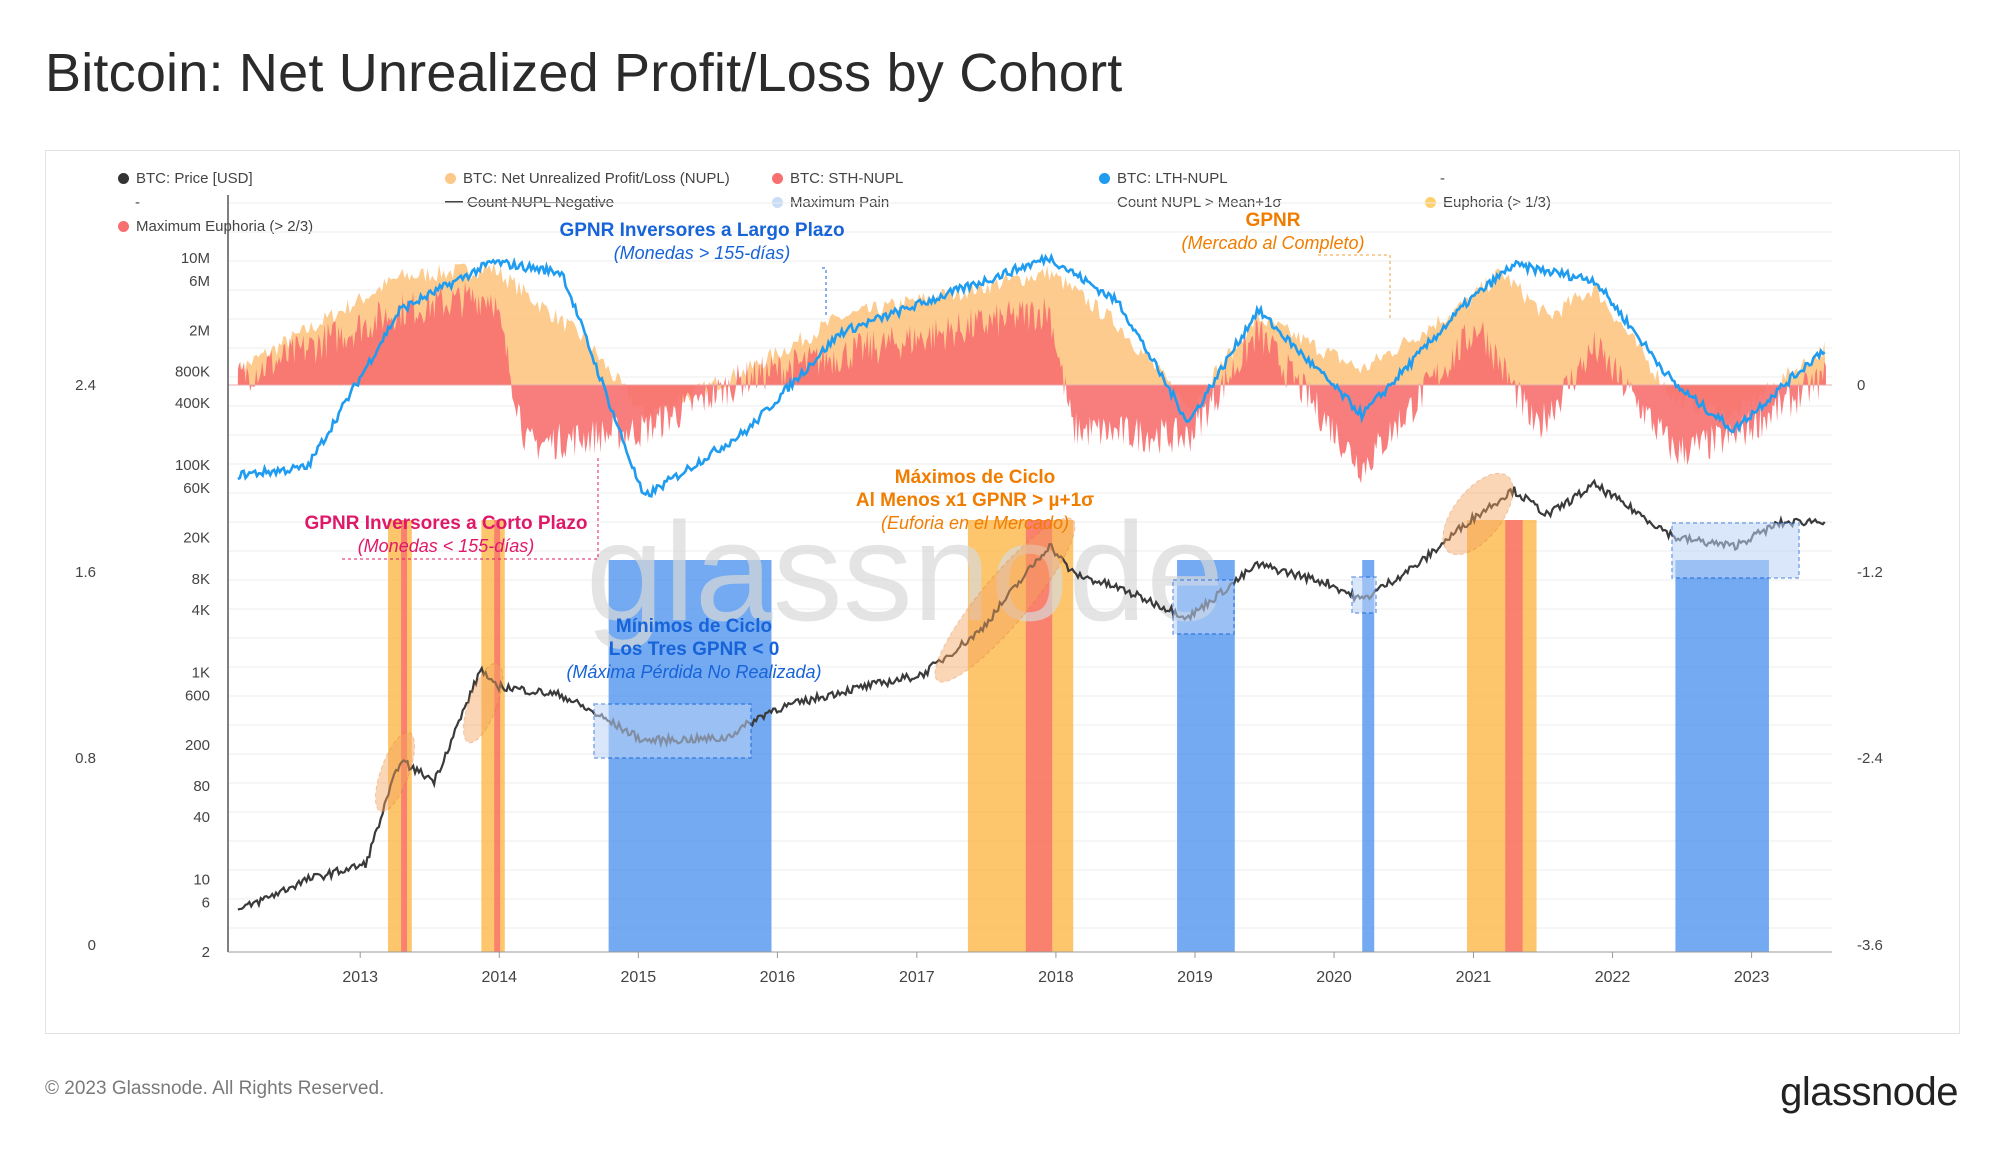  What do you see at coordinates (701, 230) in the screenshot?
I see `lth-annotation-title: GPNR Inversores a Largo Plazo` at bounding box center [701, 230].